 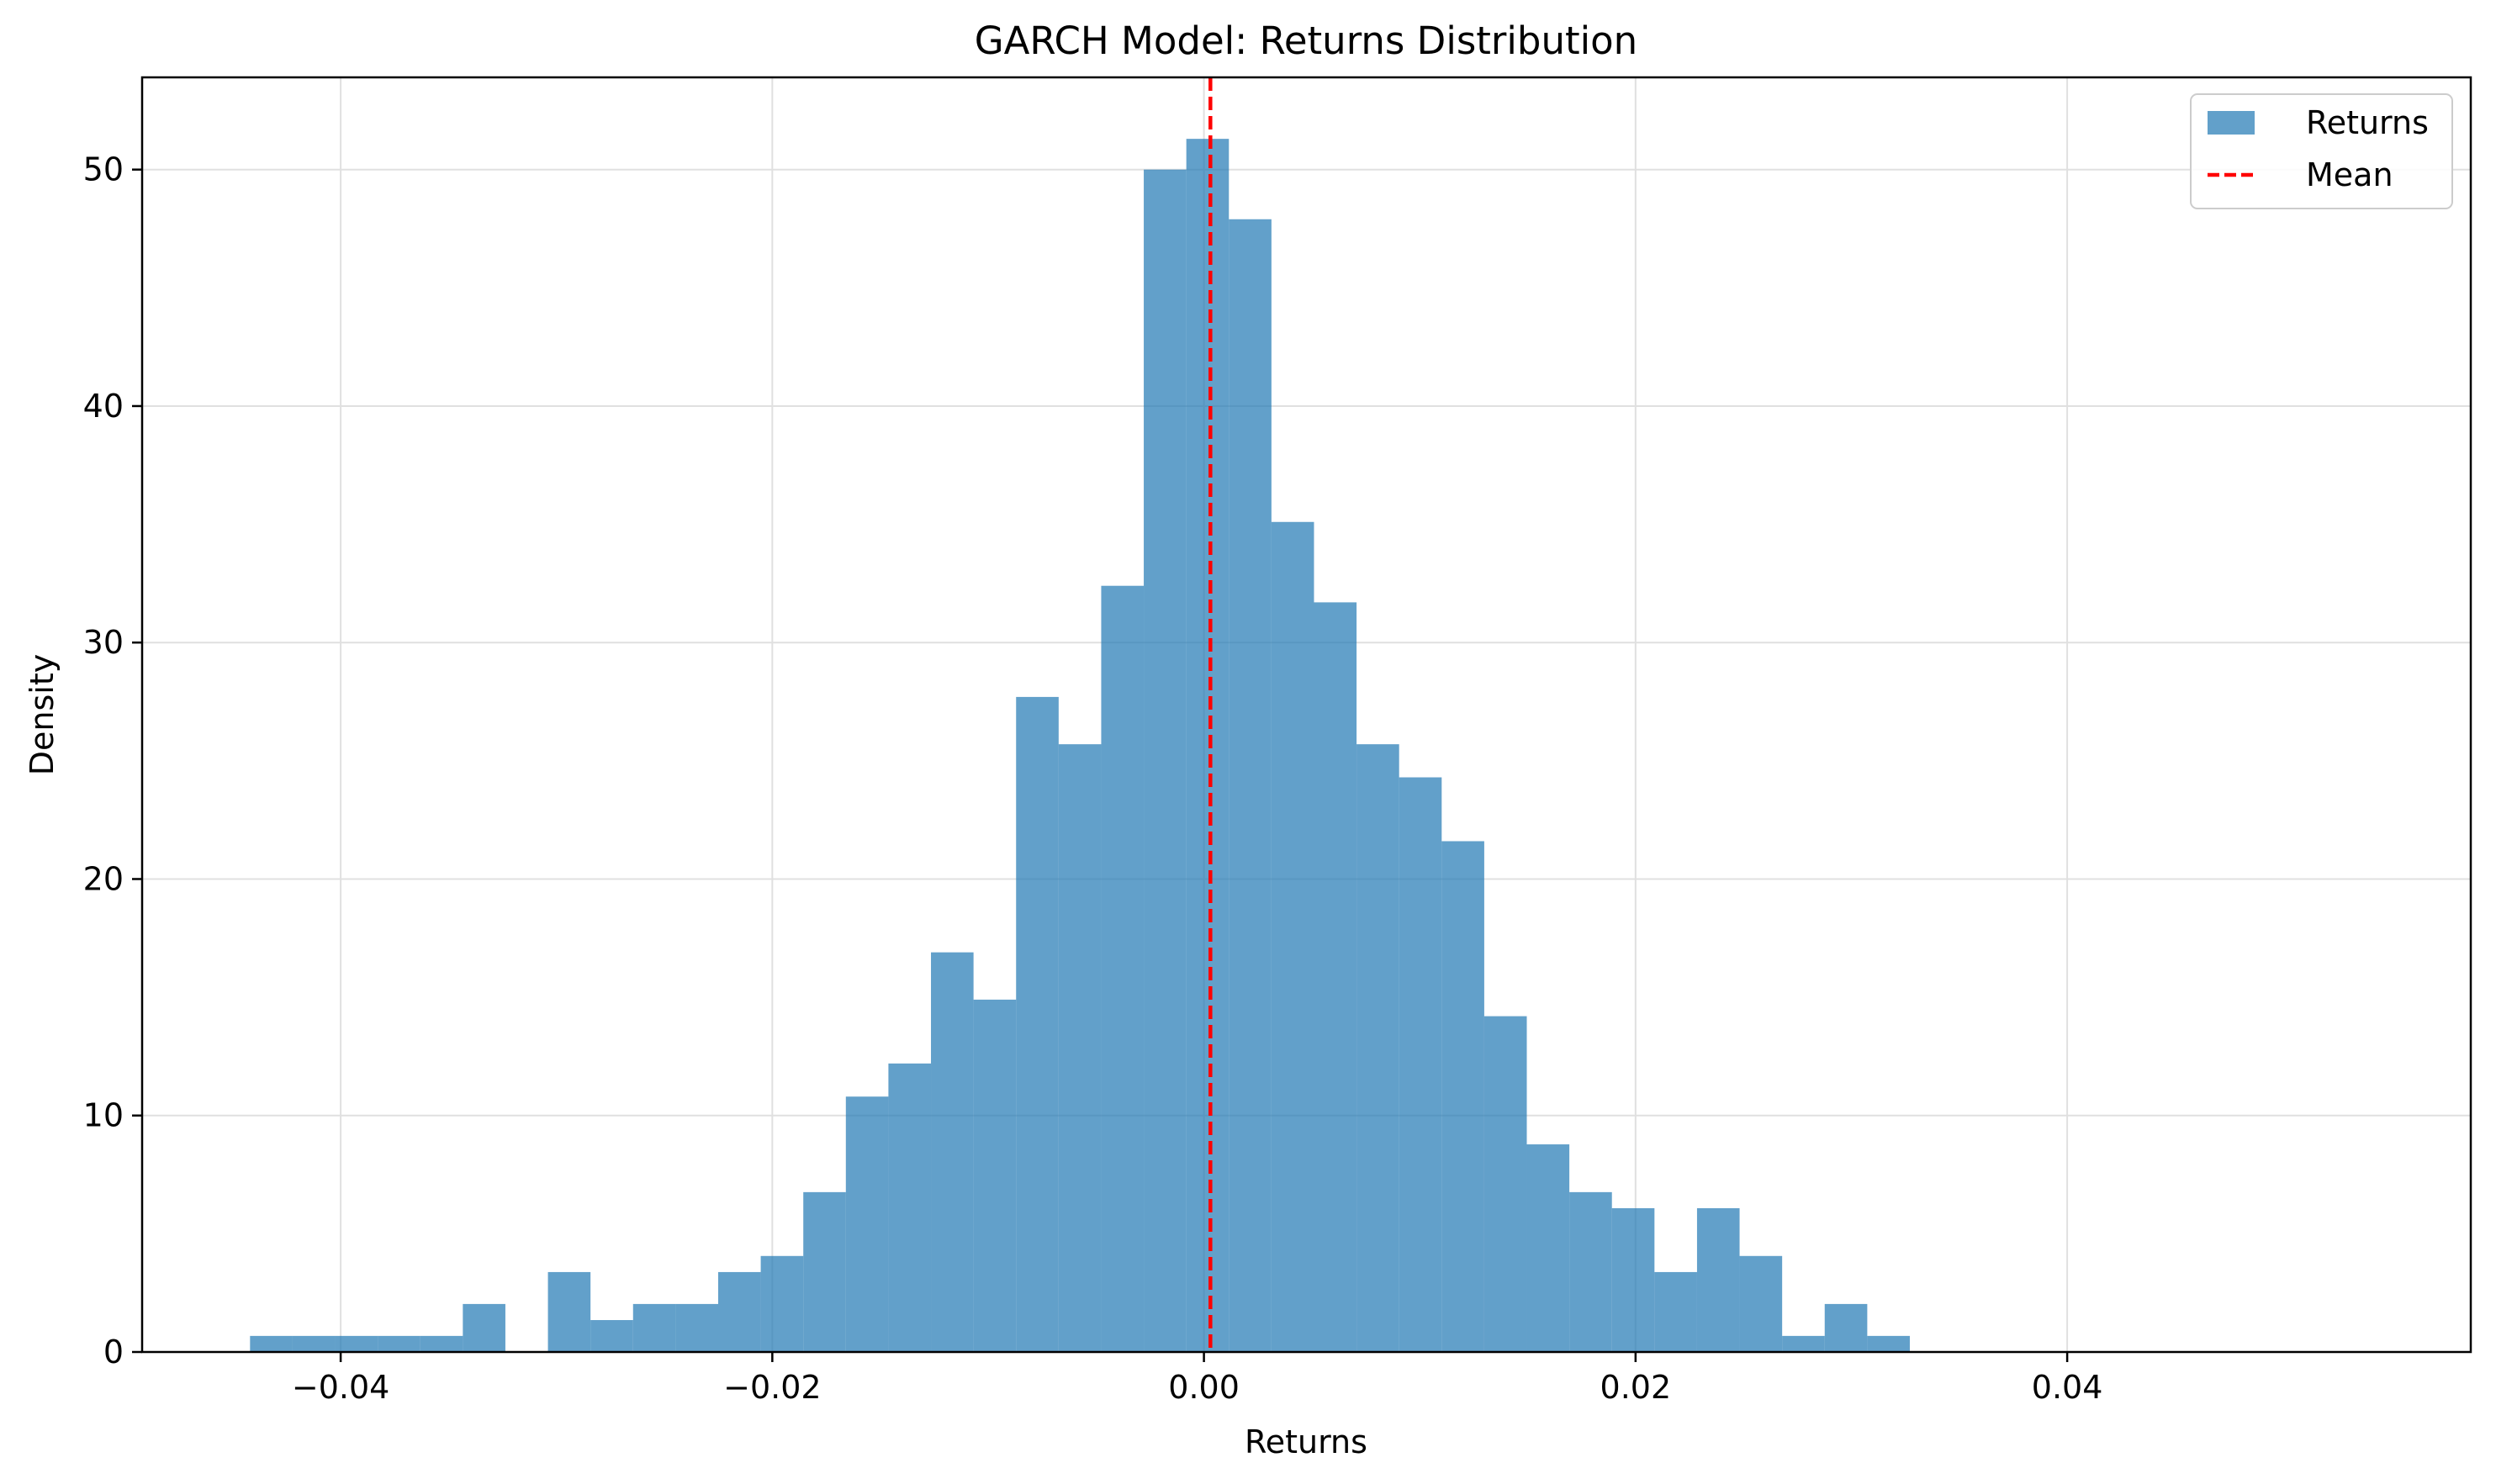 I want to click on legend-returns-swatch, so click(x=2231, y=123).